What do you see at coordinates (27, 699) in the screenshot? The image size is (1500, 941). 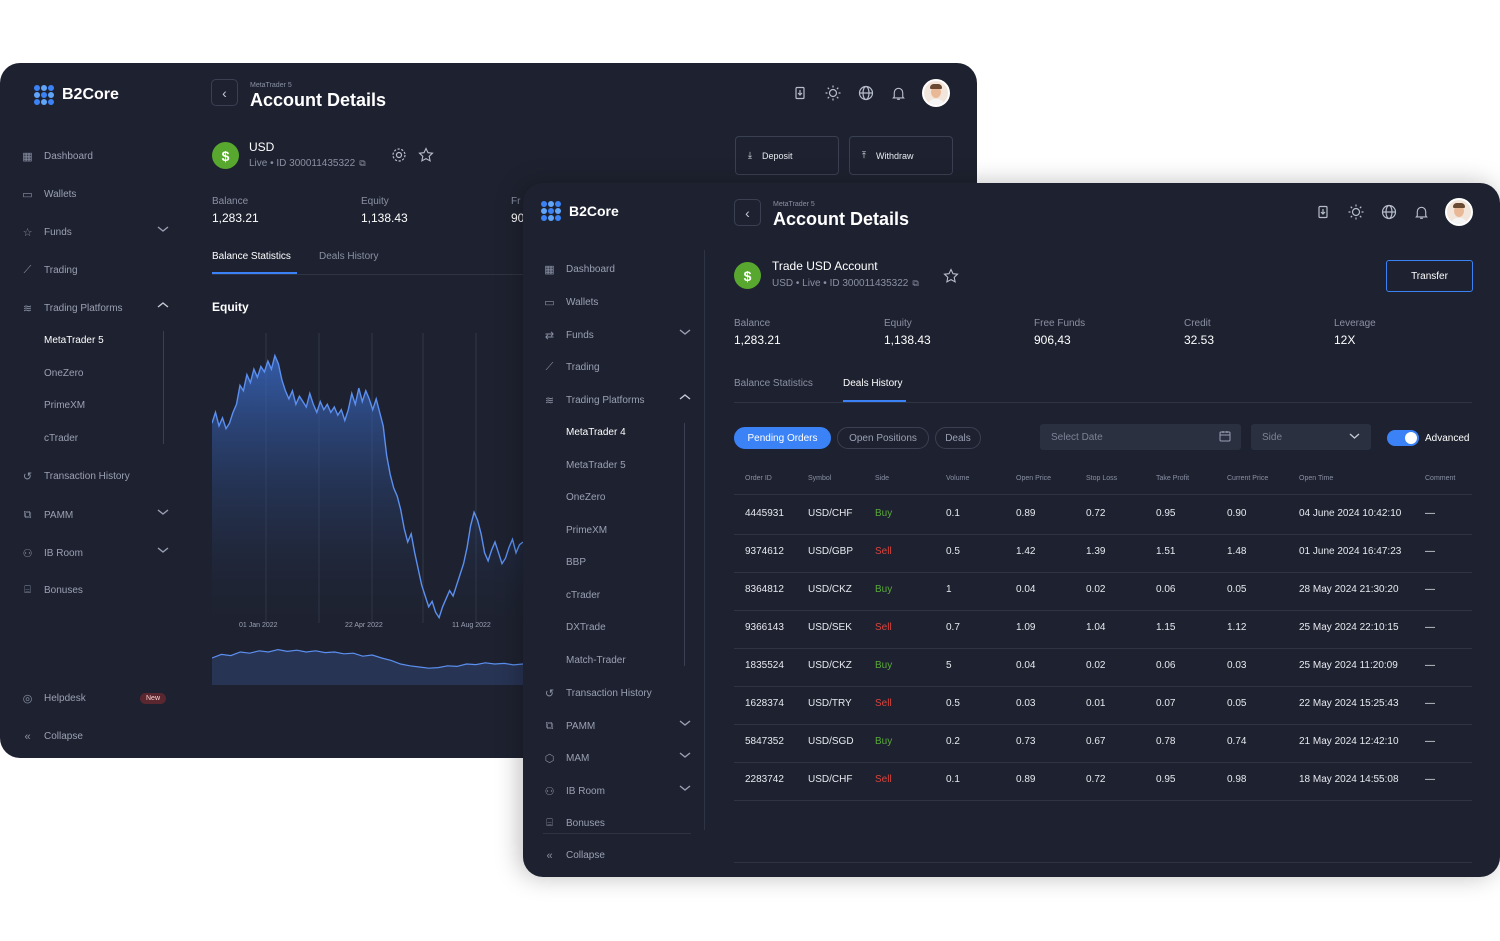 I see `helpdesk-icon: ◎` at bounding box center [27, 699].